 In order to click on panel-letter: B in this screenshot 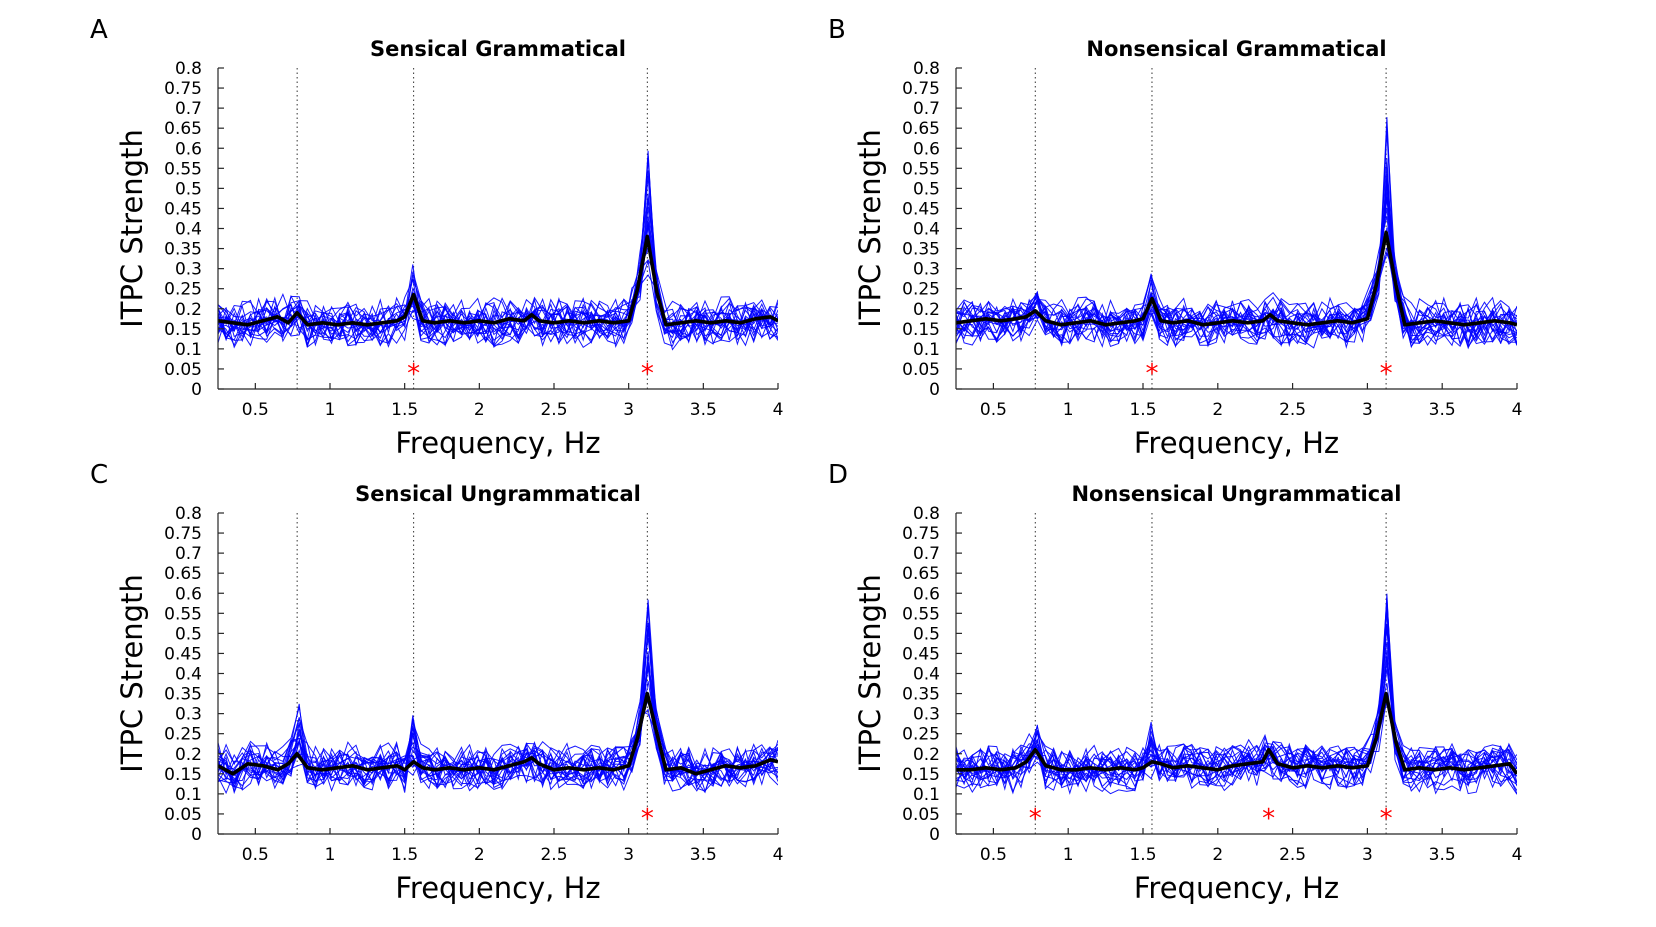, I will do `click(837, 30)`.